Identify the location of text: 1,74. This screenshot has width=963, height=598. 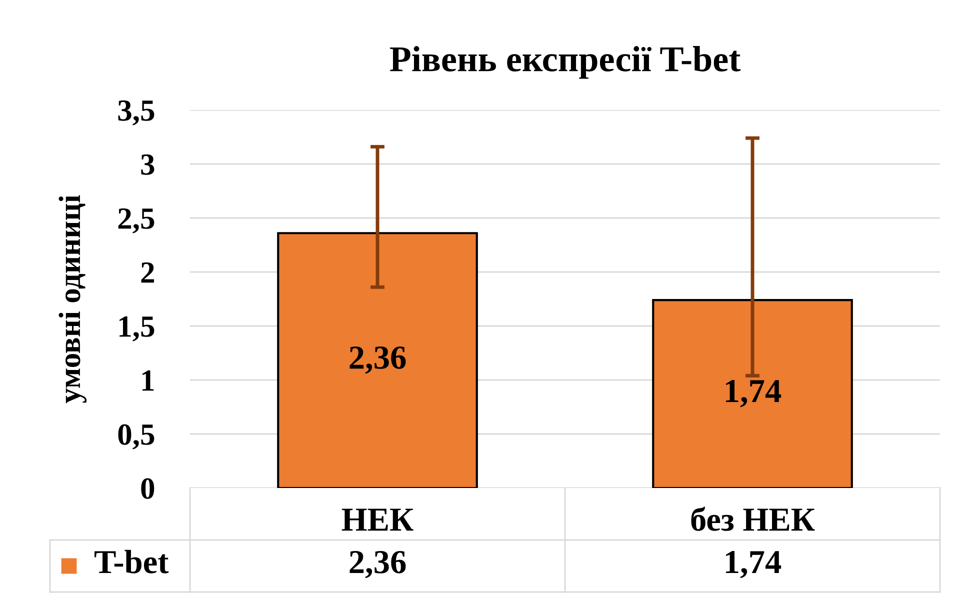
(754, 394).